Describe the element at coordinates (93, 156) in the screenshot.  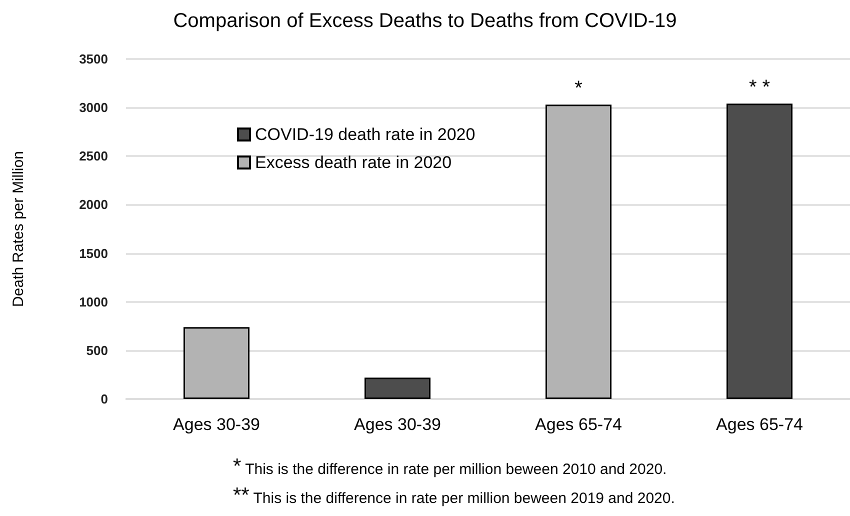
I see `y-tick-label: 2500` at that location.